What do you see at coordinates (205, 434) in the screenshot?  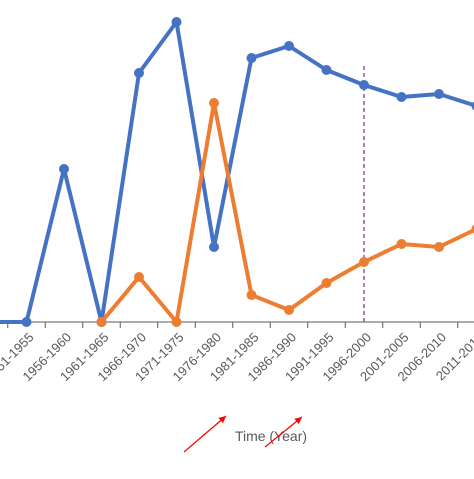 I see `annotation-arrow` at bounding box center [205, 434].